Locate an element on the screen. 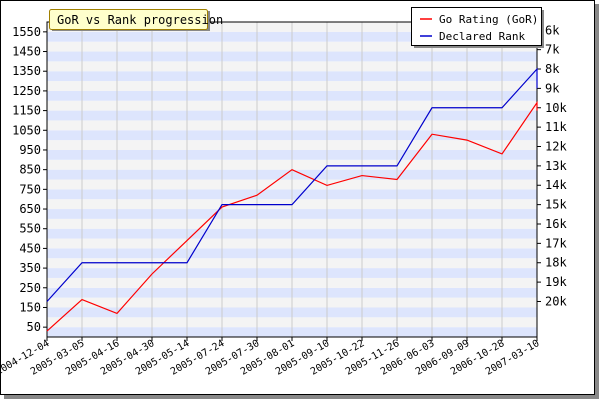  right-tick-label: 14k is located at coordinates (556, 185).